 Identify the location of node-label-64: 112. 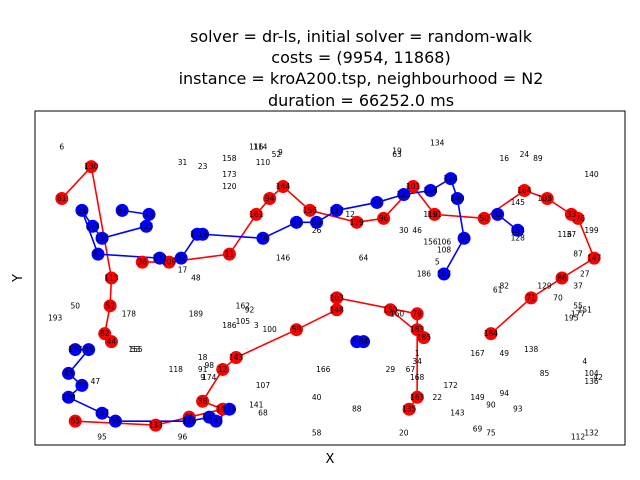
(578, 437).